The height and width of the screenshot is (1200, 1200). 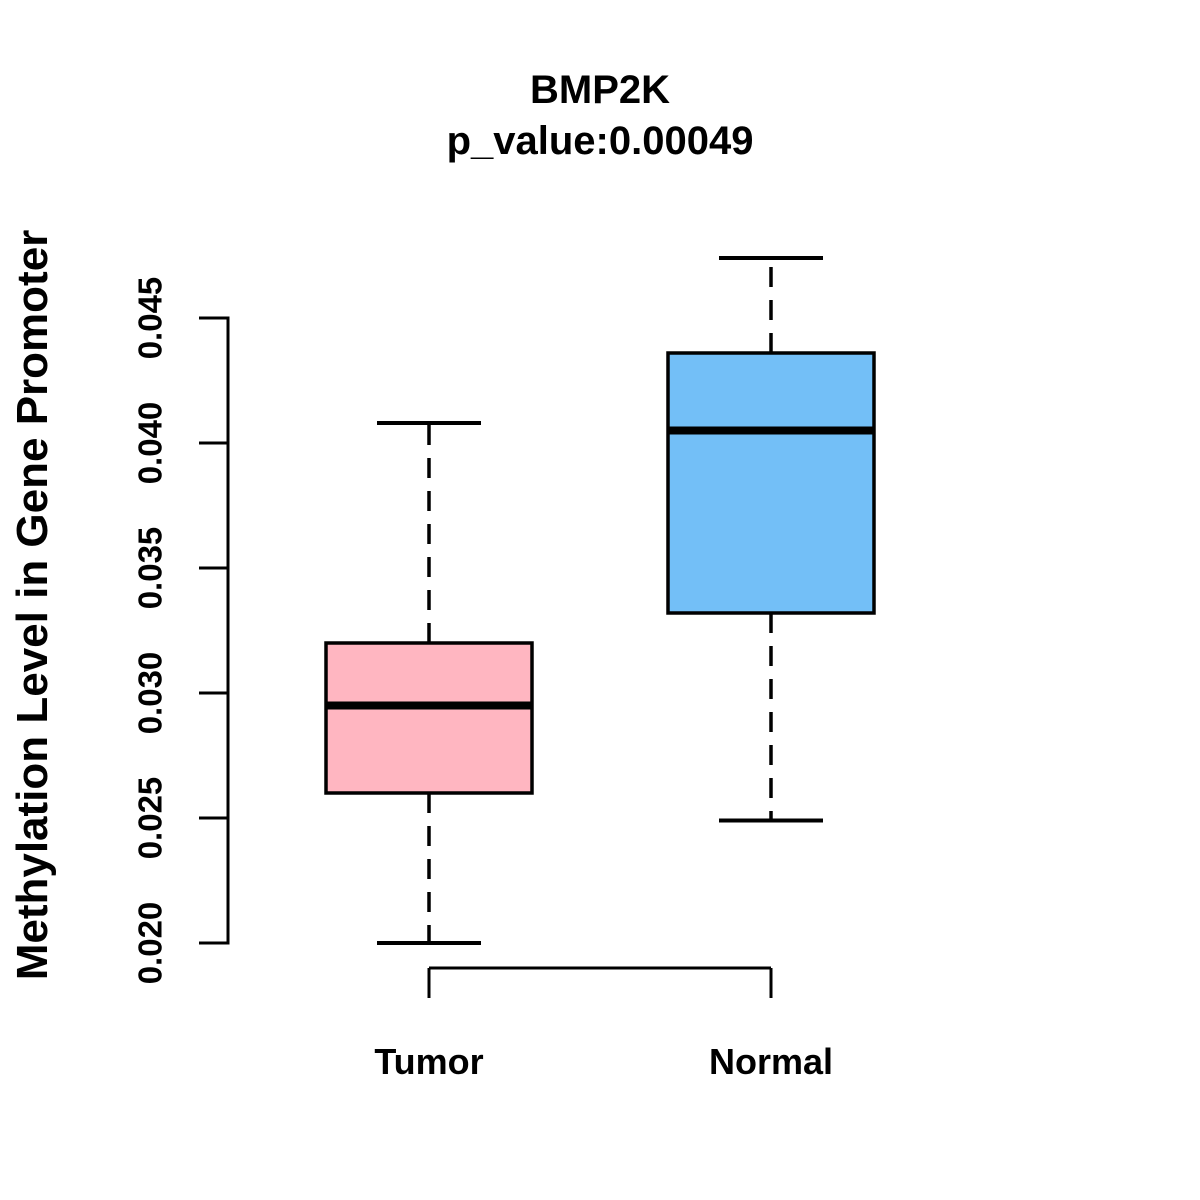 What do you see at coordinates (771, 1061) in the screenshot?
I see `x-group-label-normal: Normal` at bounding box center [771, 1061].